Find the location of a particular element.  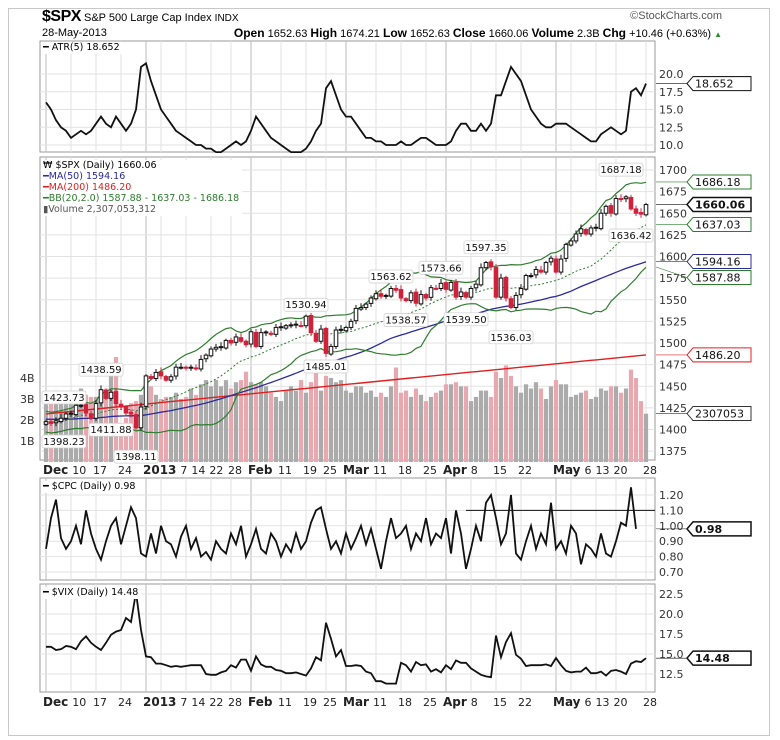

date-tick-label: 18 is located at coordinates (405, 702).